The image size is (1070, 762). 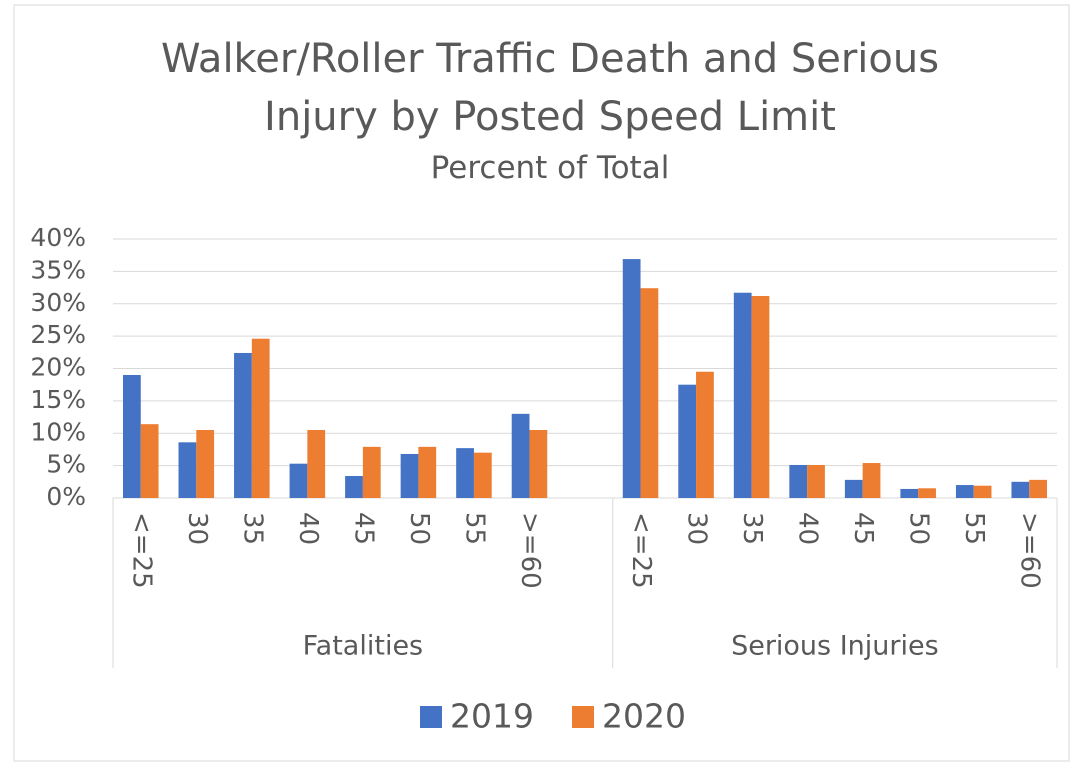 I want to click on y-tick-label: 5%, so click(x=66, y=464).